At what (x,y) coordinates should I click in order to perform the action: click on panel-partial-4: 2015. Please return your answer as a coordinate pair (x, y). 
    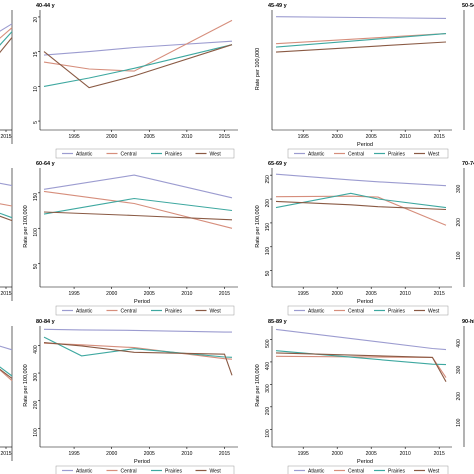
    Looking at the image, I should click on (6, 234).